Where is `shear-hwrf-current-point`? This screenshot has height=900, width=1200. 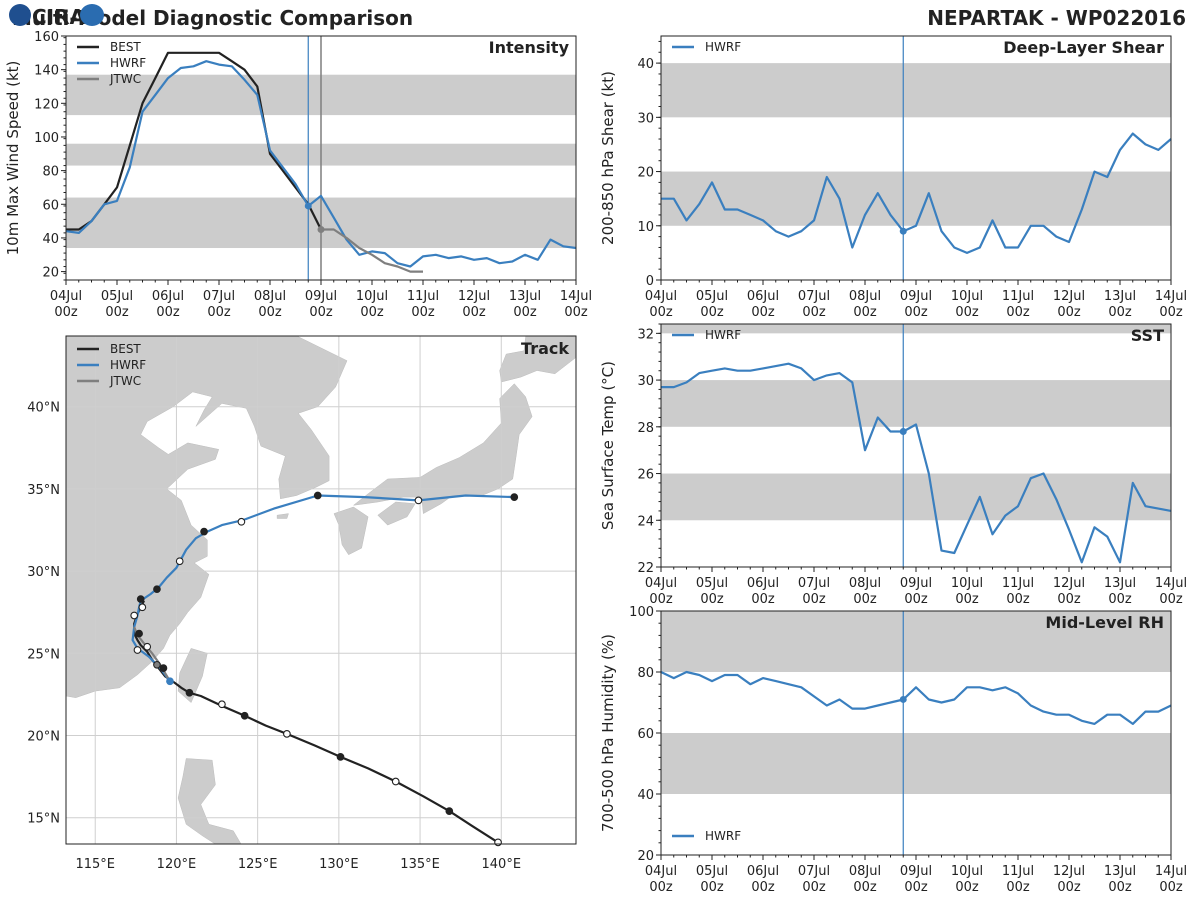 shear-hwrf-current-point is located at coordinates (903, 231).